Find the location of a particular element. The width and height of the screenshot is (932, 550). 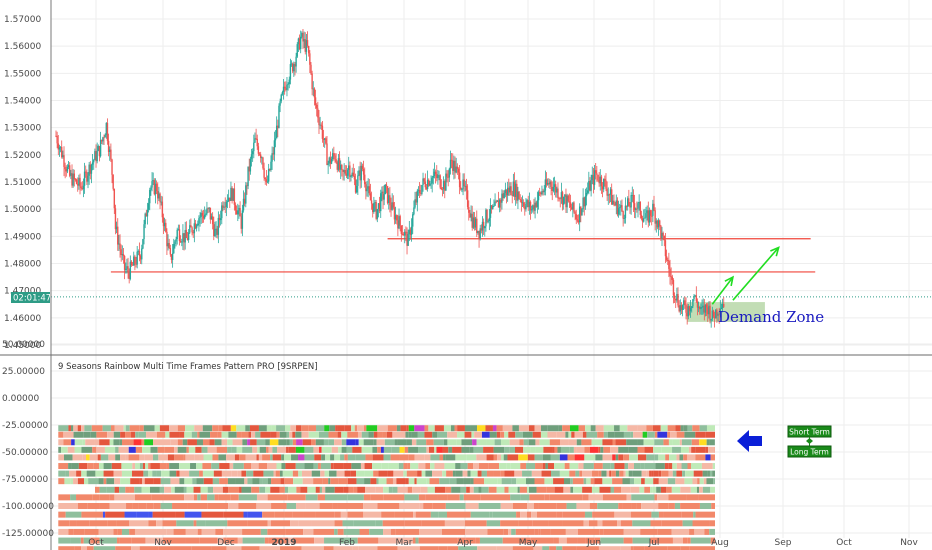

indicator-y-tick-label: -125.00000 is located at coordinates (28, 534).